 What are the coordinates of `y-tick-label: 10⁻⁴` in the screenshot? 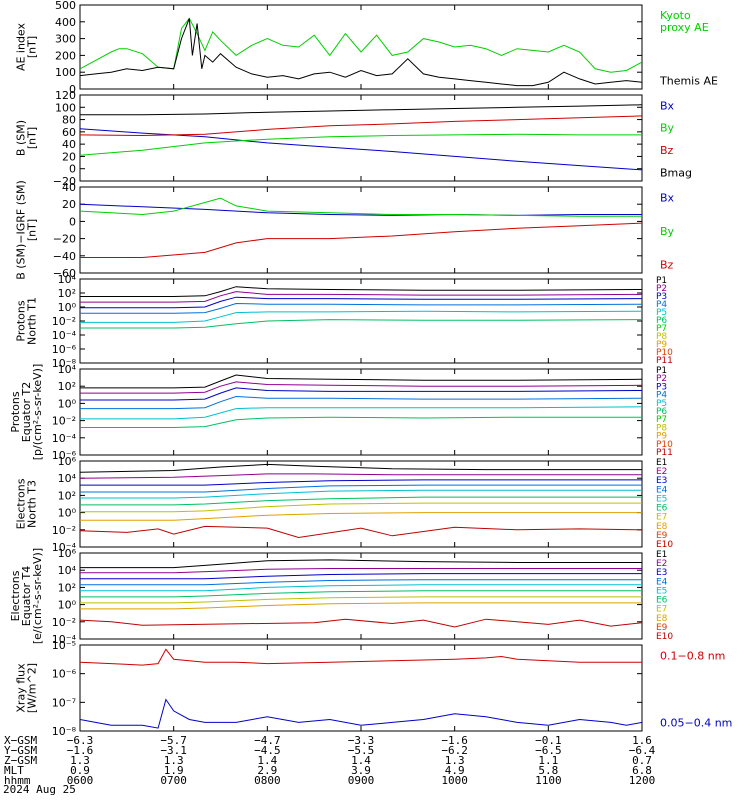 It's located at (64, 547).